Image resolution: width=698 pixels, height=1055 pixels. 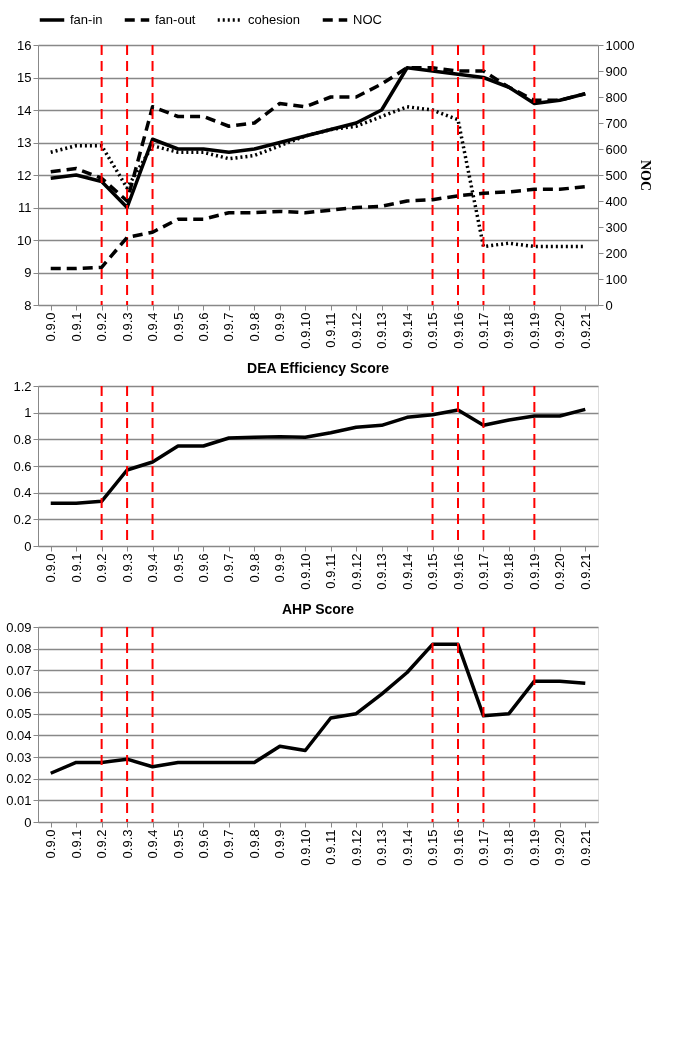 What do you see at coordinates (274, 19) in the screenshot?
I see `legend-label: cohesion` at bounding box center [274, 19].